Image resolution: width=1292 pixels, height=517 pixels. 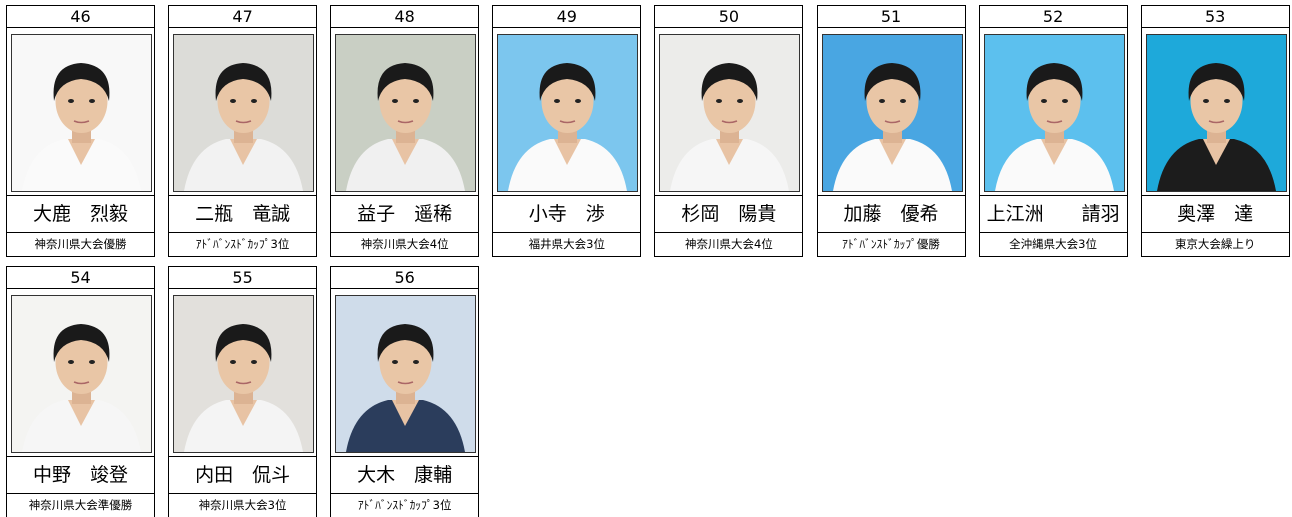 What do you see at coordinates (405, 16) in the screenshot?
I see `player-number: 48` at bounding box center [405, 16].